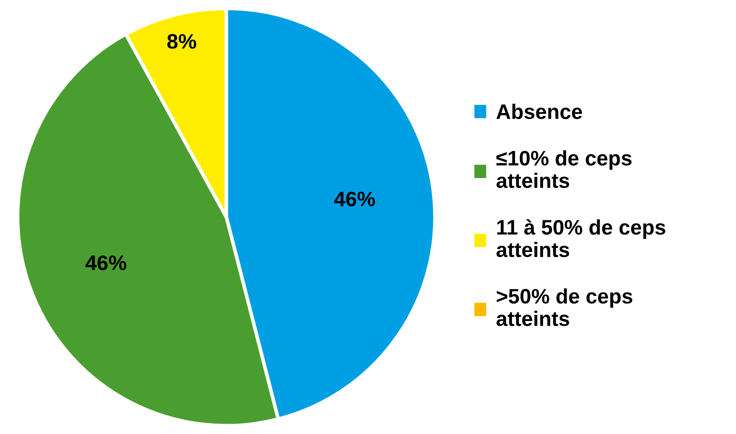  Describe the element at coordinates (564, 169) in the screenshot. I see `legend-label: ≤10% de ceps atteints` at that location.